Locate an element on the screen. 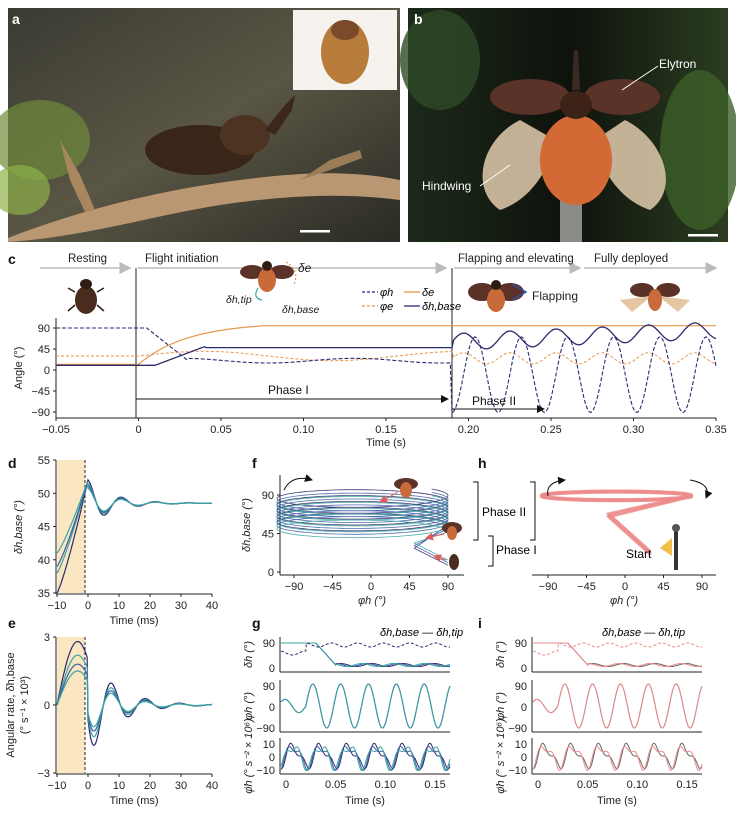 This screenshot has width=736, height=818. c-xtick: 0.30 is located at coordinates (633, 430).